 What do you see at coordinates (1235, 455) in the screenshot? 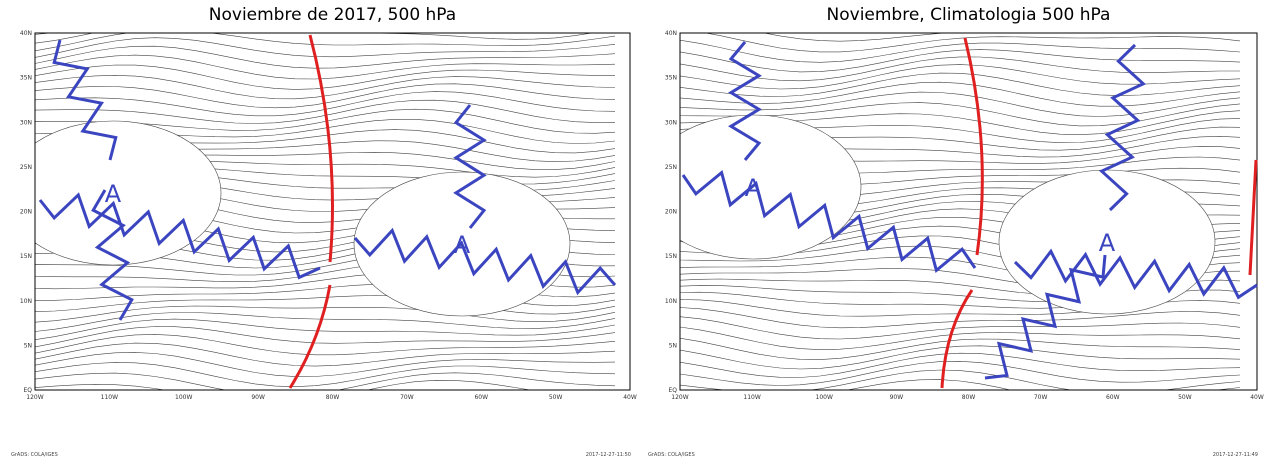
I see `footer-right: 2017-12-27-11:49` at bounding box center [1235, 455].